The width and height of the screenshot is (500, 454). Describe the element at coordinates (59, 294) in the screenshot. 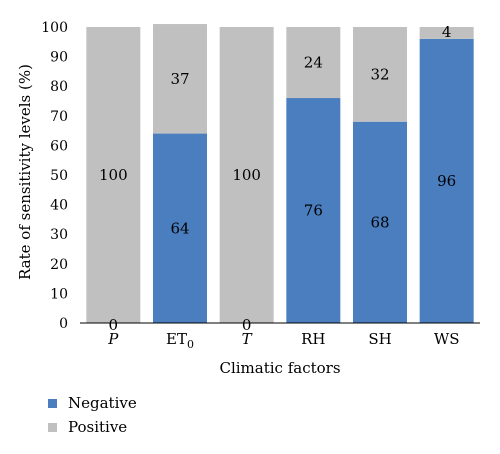

I see `y-tick-label: 10` at that location.